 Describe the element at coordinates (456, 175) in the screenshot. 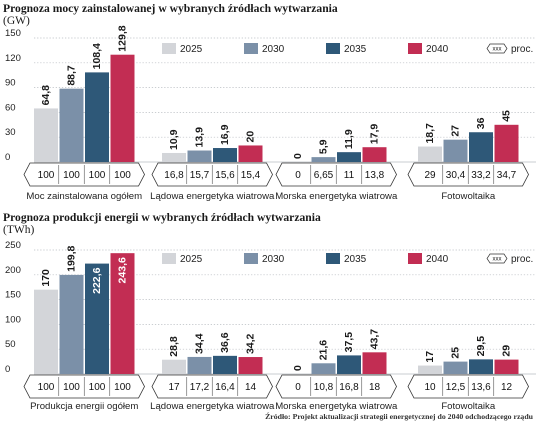

I see `percent-value: 30,4` at that location.